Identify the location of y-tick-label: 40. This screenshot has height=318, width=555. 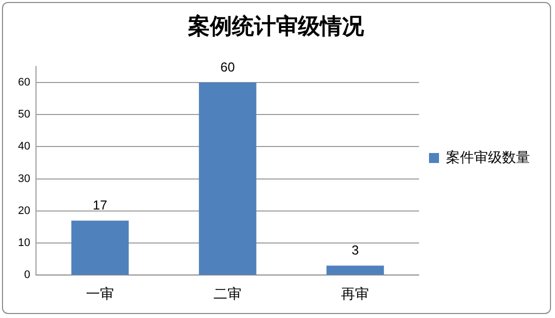
(24, 146).